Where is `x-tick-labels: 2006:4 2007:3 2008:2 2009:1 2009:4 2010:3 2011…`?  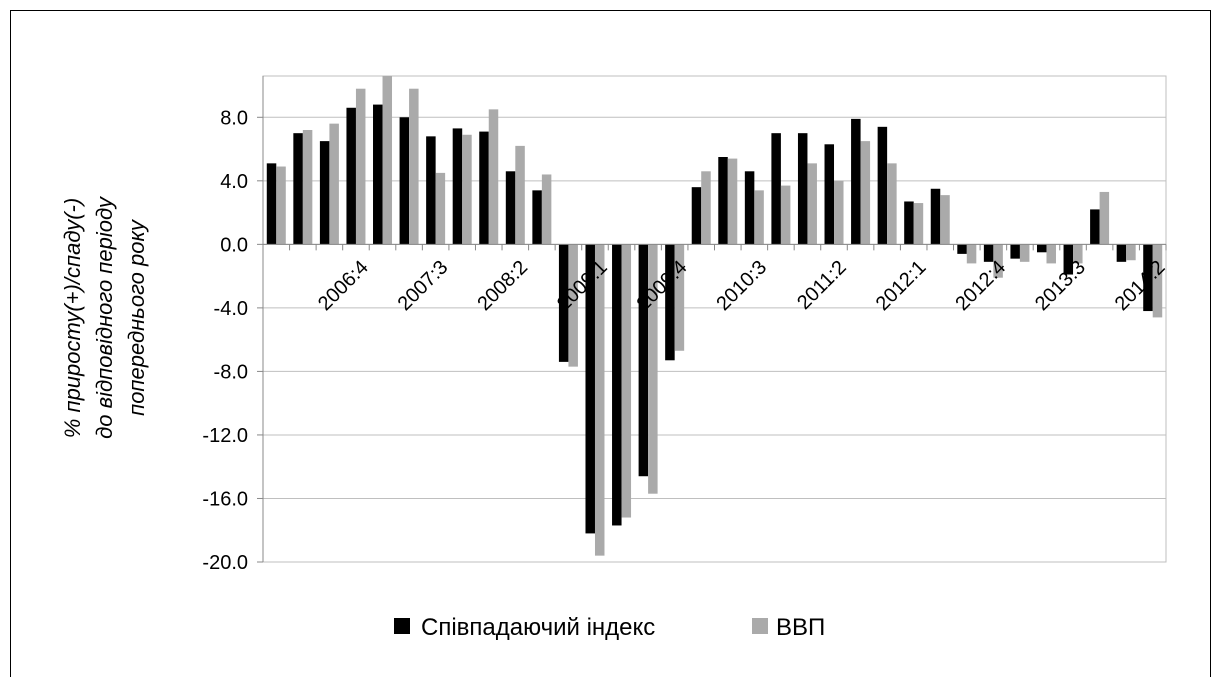 x-tick-labels: 2006:4 2007:3 2008:2 2009:1 2009:4 2010:3 2011… is located at coordinates (742, 285).